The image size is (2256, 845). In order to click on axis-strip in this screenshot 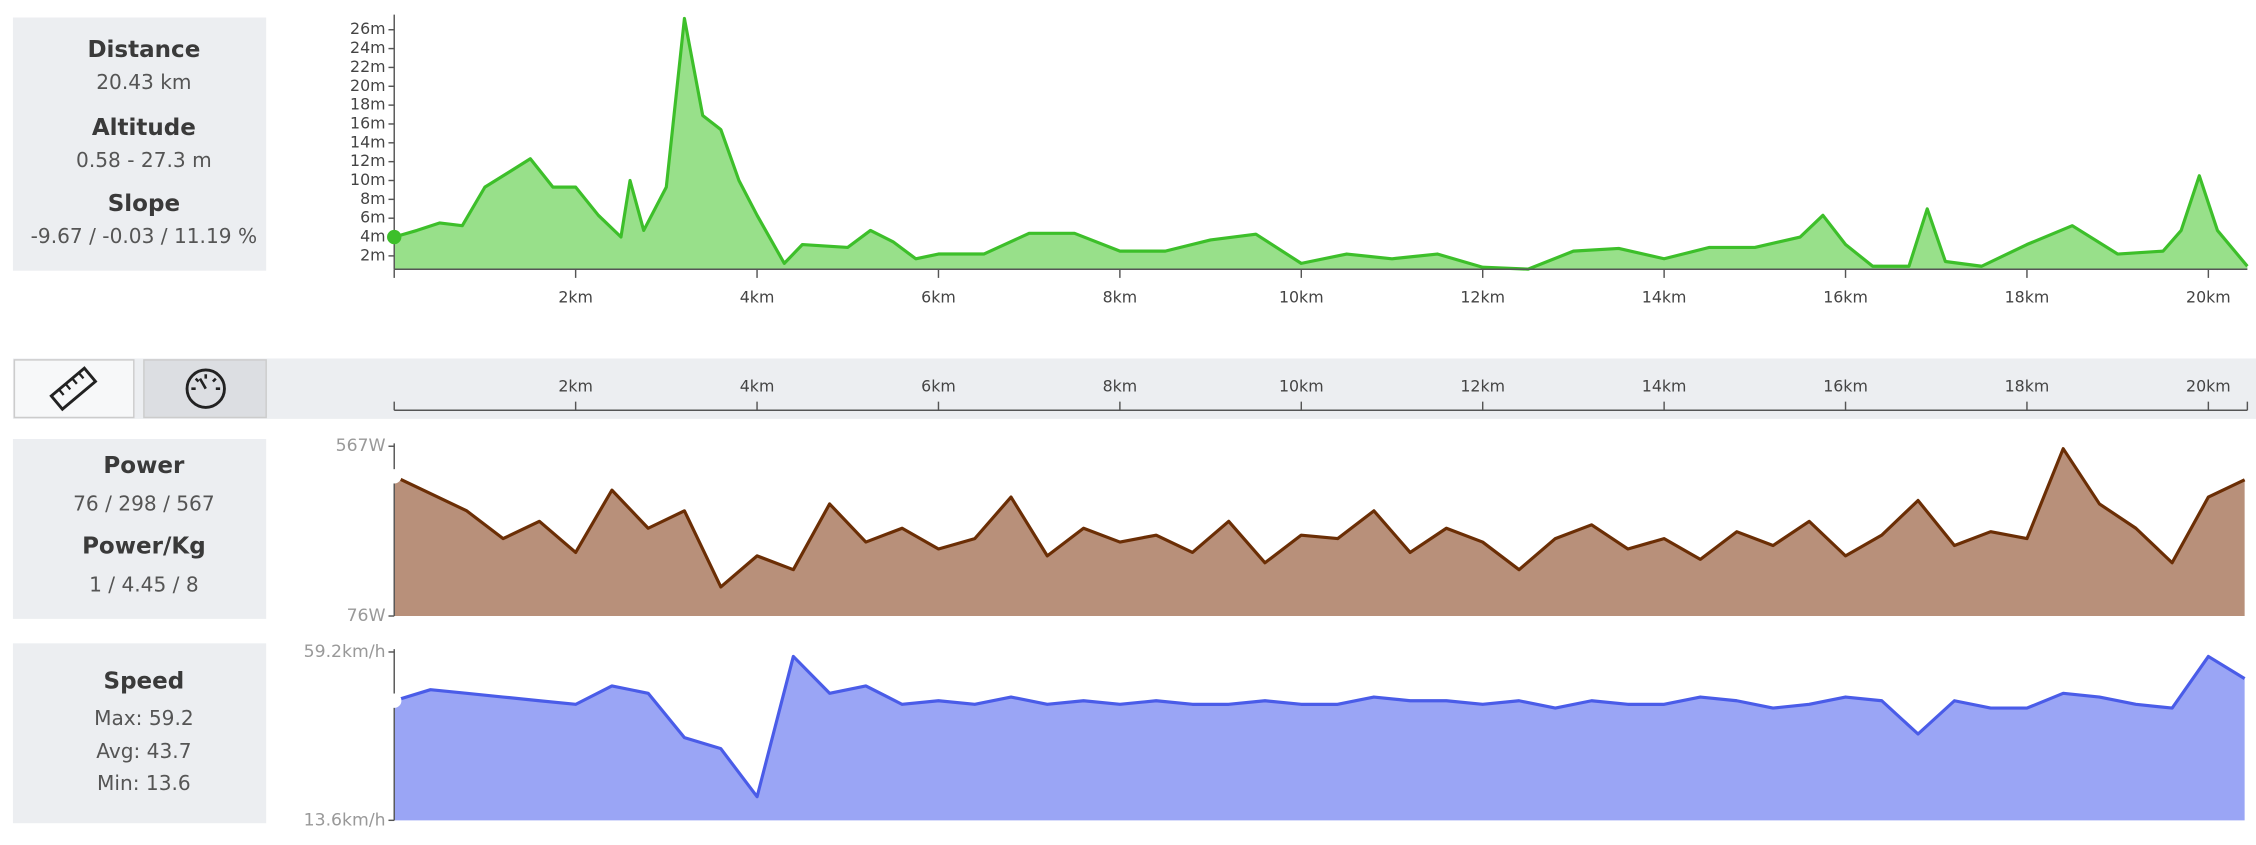, I will do `click(1134, 388)`.